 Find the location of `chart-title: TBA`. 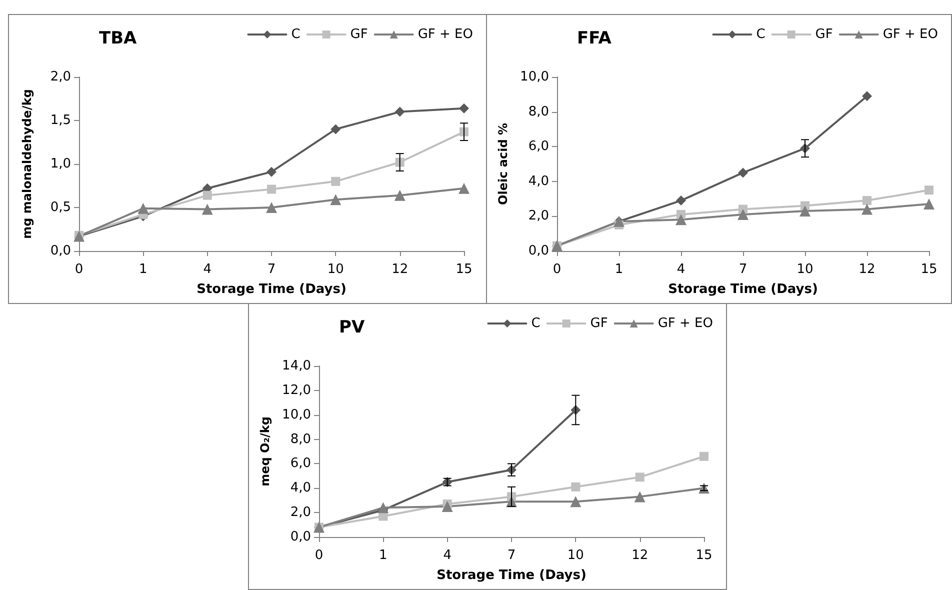

chart-title: TBA is located at coordinates (118, 38).